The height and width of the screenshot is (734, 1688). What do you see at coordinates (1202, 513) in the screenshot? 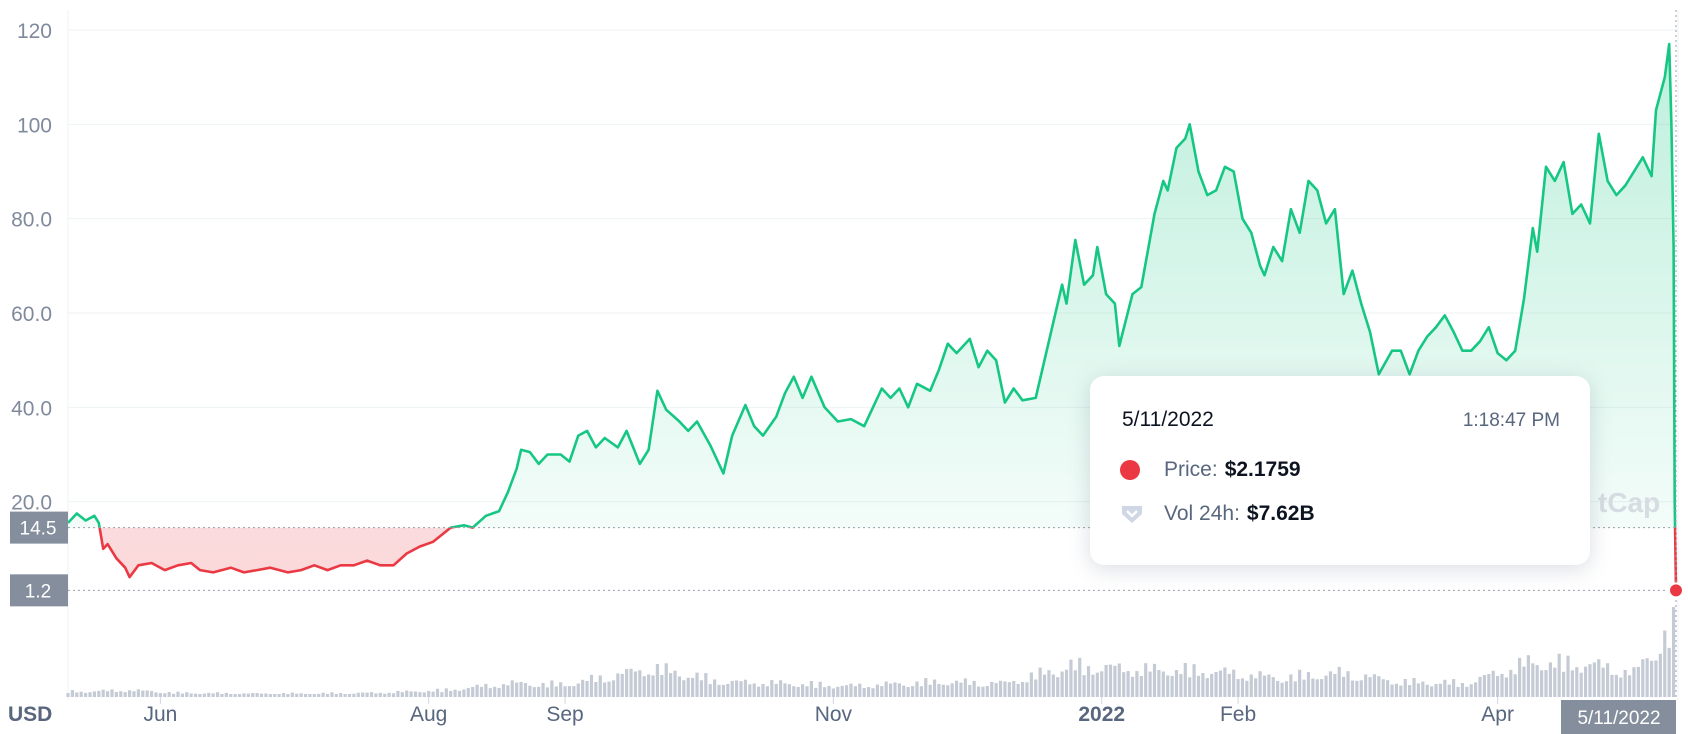
I see `tooltip-volume-label: Vol 24h:` at bounding box center [1202, 513].